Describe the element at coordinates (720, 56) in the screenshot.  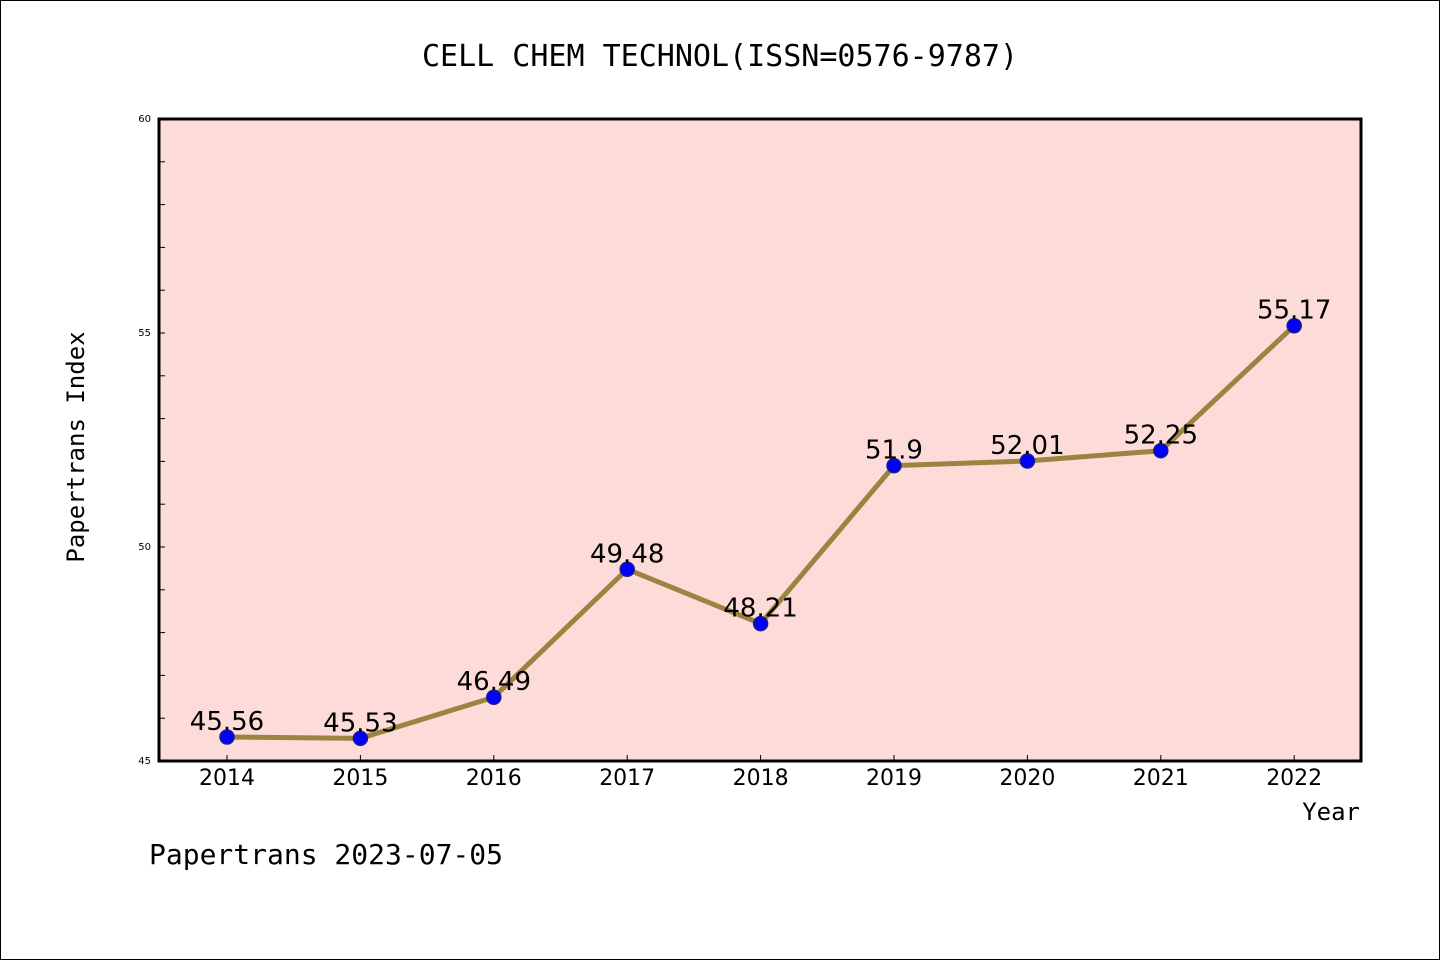
I see `chart-title: CELL CHEM TECHNOL(ISSN=0576-9787)` at that location.